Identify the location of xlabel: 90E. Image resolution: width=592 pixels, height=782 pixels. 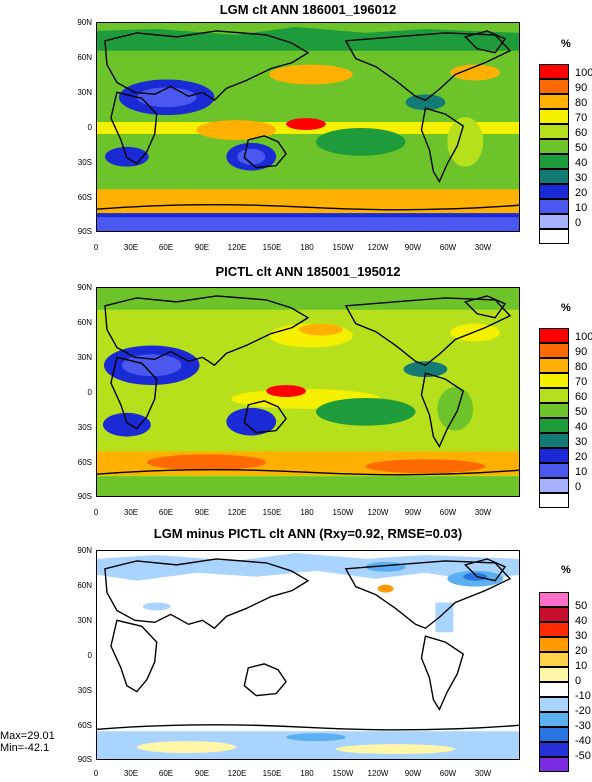
(202, 512).